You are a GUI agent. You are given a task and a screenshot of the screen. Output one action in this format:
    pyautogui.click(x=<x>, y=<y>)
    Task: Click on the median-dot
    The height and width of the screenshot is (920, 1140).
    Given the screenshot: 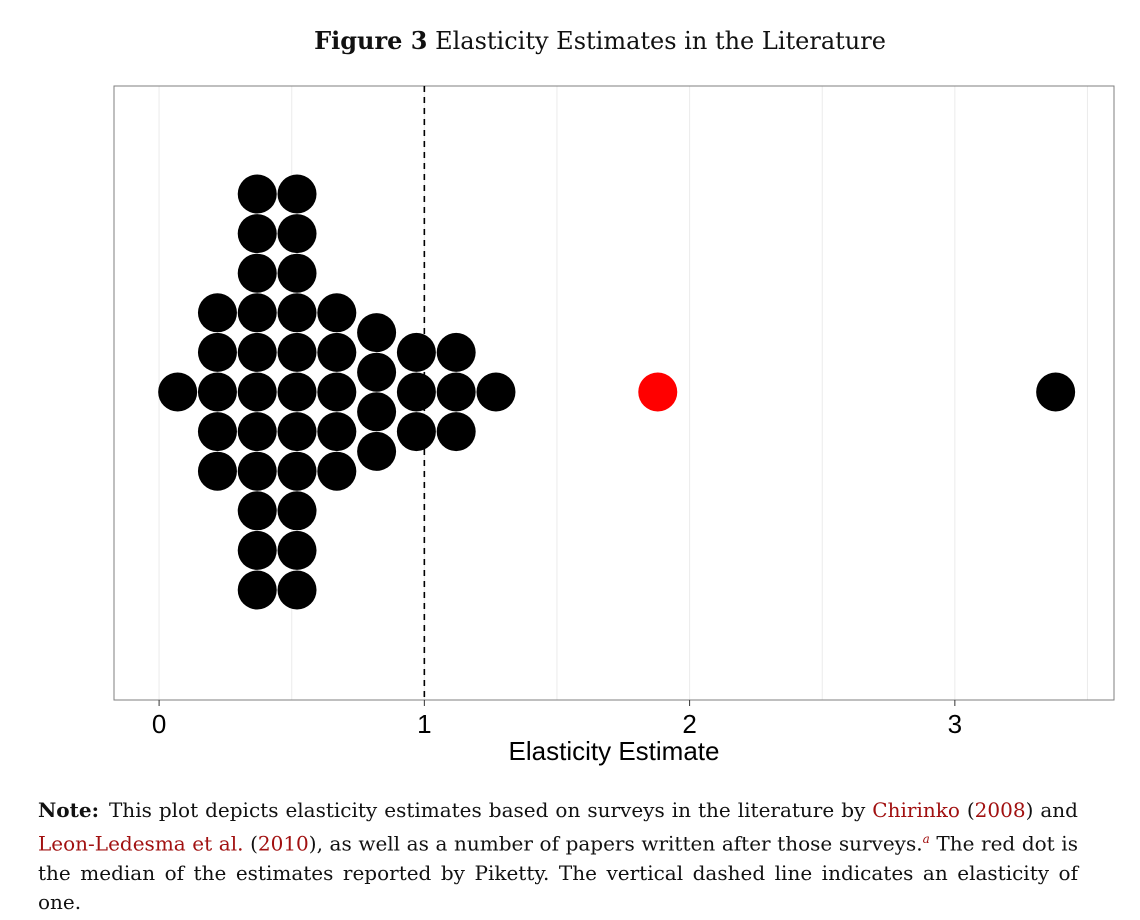 What is the action you would take?
    pyautogui.click(x=658, y=392)
    